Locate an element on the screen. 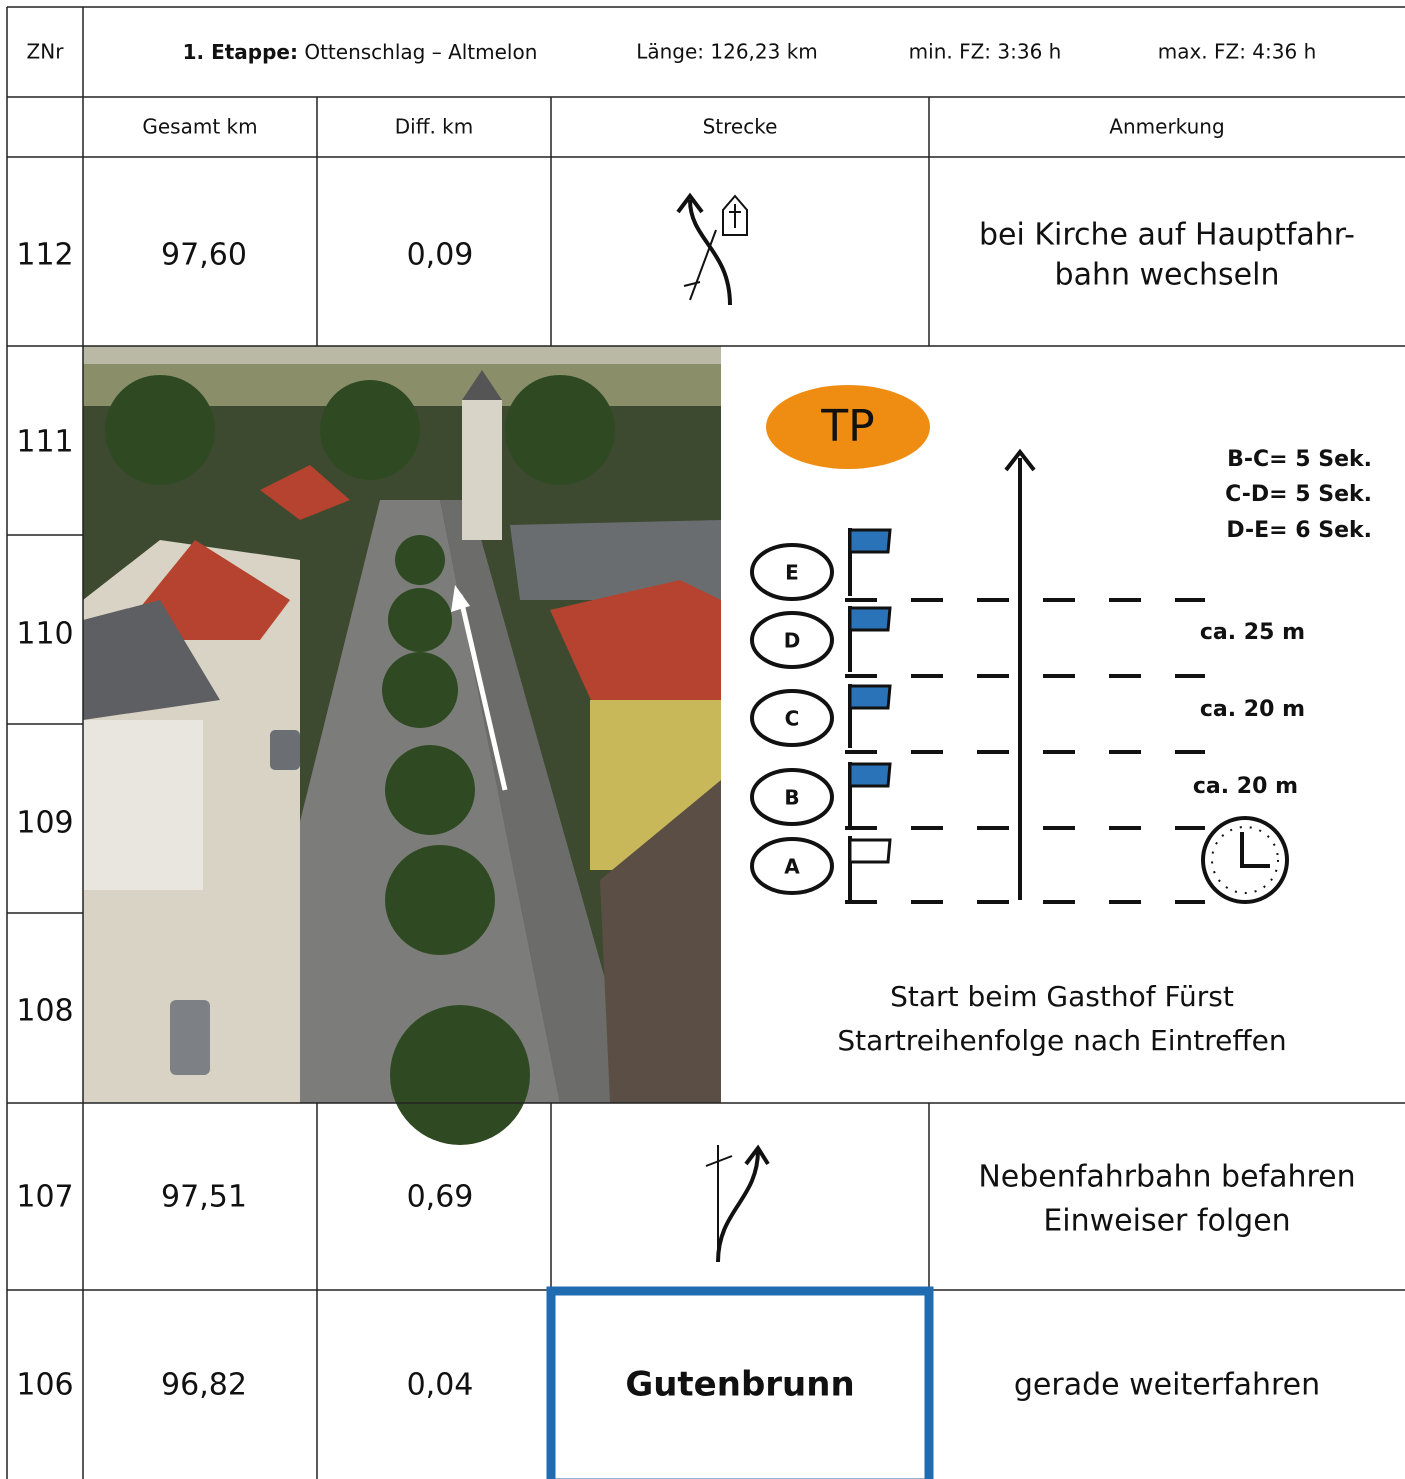 The height and width of the screenshot is (1479, 1405). total-km: 97,51 is located at coordinates (204, 1197).